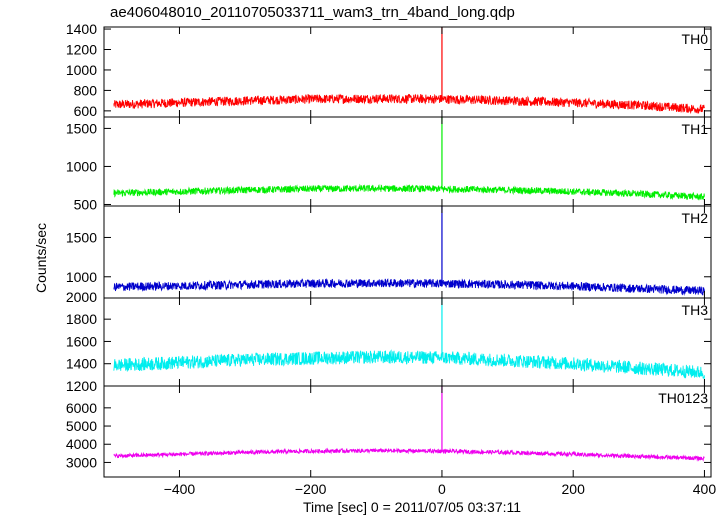 Image resolution: width=724 pixels, height=516 pixels. What do you see at coordinates (86, 204) in the screenshot?
I see `y-tick-label: 500` at bounding box center [86, 204].